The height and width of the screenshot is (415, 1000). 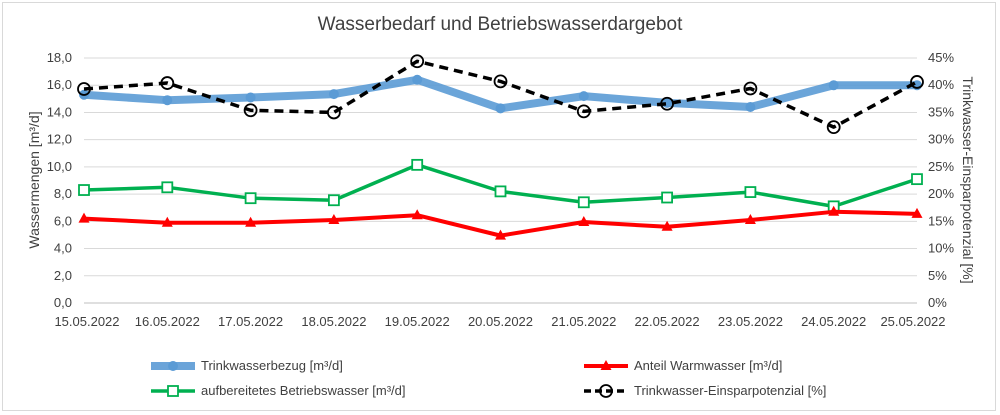 I want to click on legend-label: Trinkwasserbezug [m³/d], so click(x=272, y=365).